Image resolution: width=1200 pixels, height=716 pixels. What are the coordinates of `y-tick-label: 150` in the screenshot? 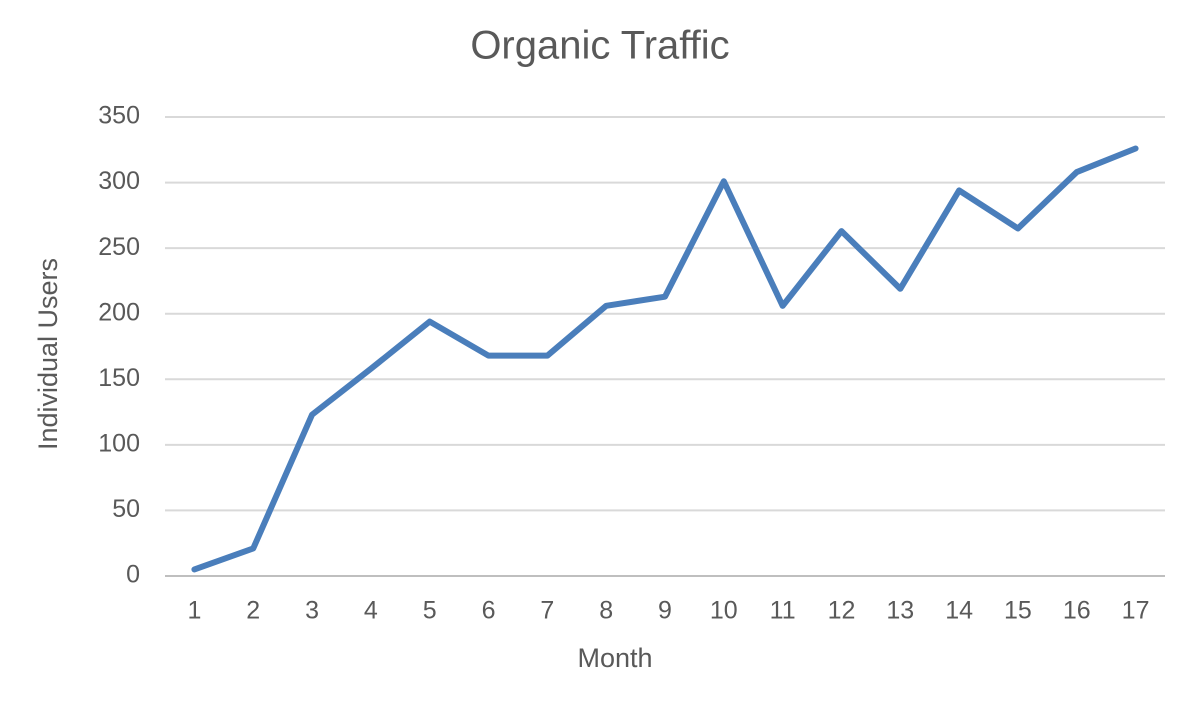 It's located at (119, 378).